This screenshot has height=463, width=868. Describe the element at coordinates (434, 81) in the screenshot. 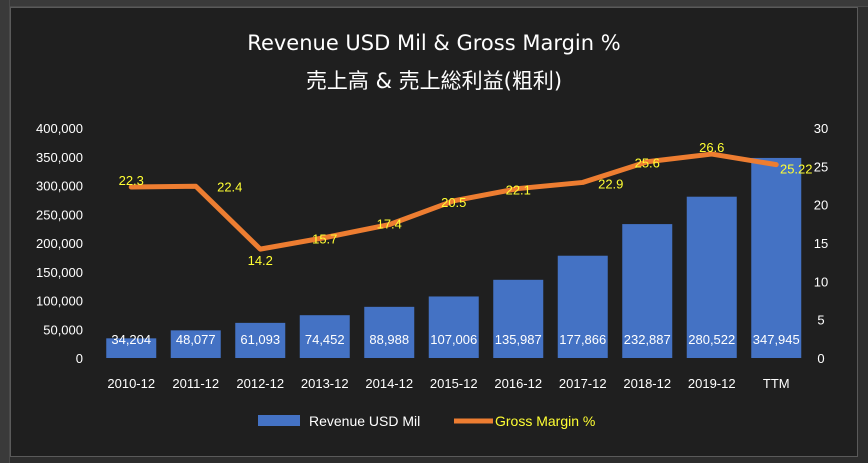

I see `chart-subtitle: 売上高 & 売上総利益(粗利)` at that location.